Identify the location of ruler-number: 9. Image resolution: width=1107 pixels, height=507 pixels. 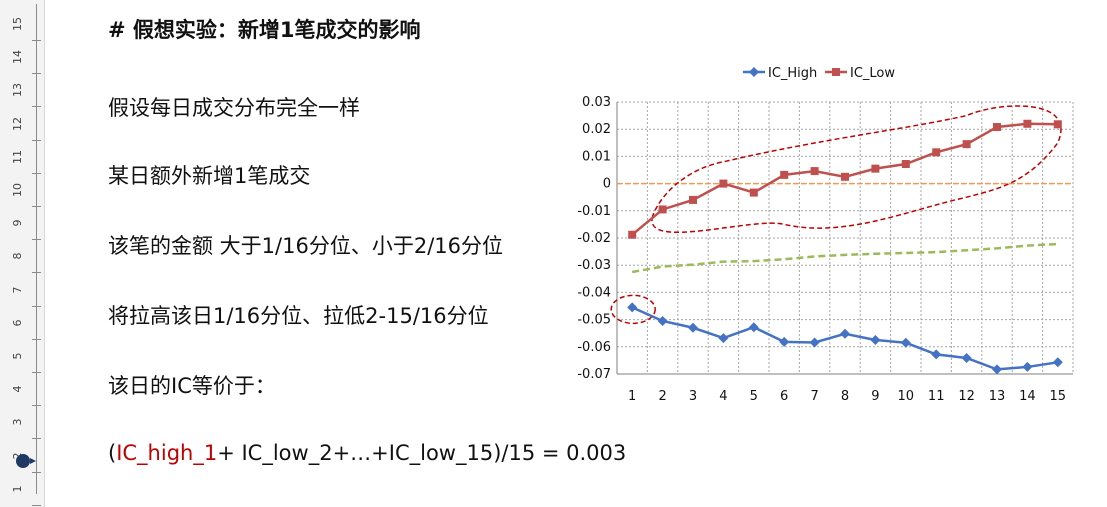
(17, 223).